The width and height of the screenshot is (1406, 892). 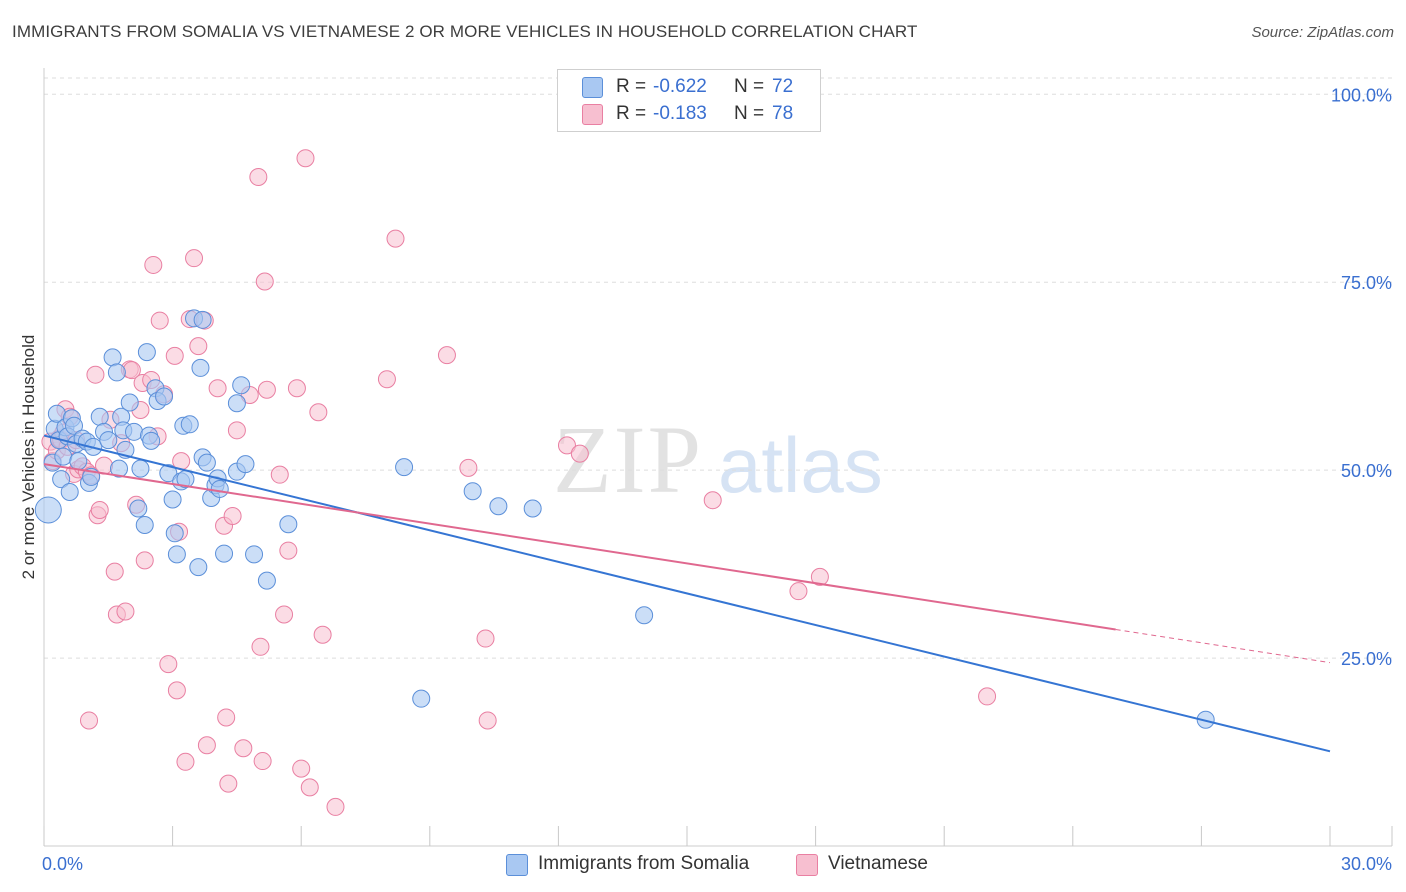 What do you see at coordinates (717, 864) in the screenshot?
I see `x-tick-labels: 0.0% 30.0%` at bounding box center [717, 864].